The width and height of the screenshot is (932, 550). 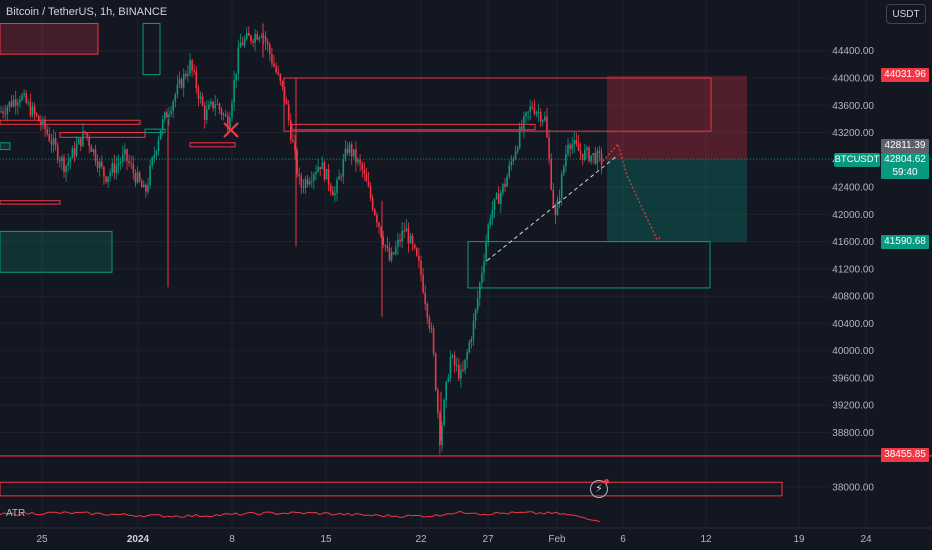 What do you see at coordinates (906, 14) in the screenshot?
I see `currency-button: USDT` at bounding box center [906, 14].